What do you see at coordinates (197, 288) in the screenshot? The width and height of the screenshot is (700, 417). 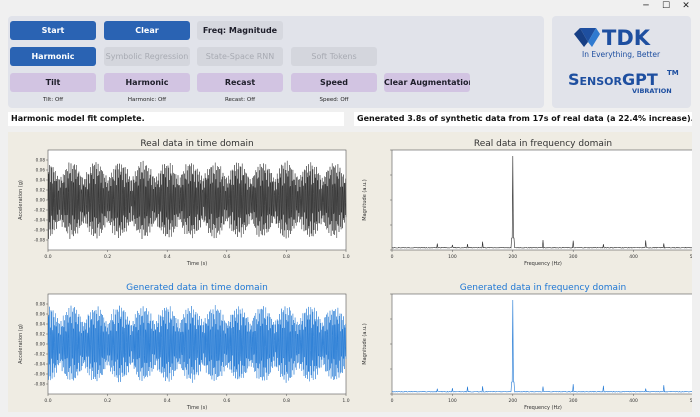 I see `chart-title: Generated data in time domain` at bounding box center [197, 288].